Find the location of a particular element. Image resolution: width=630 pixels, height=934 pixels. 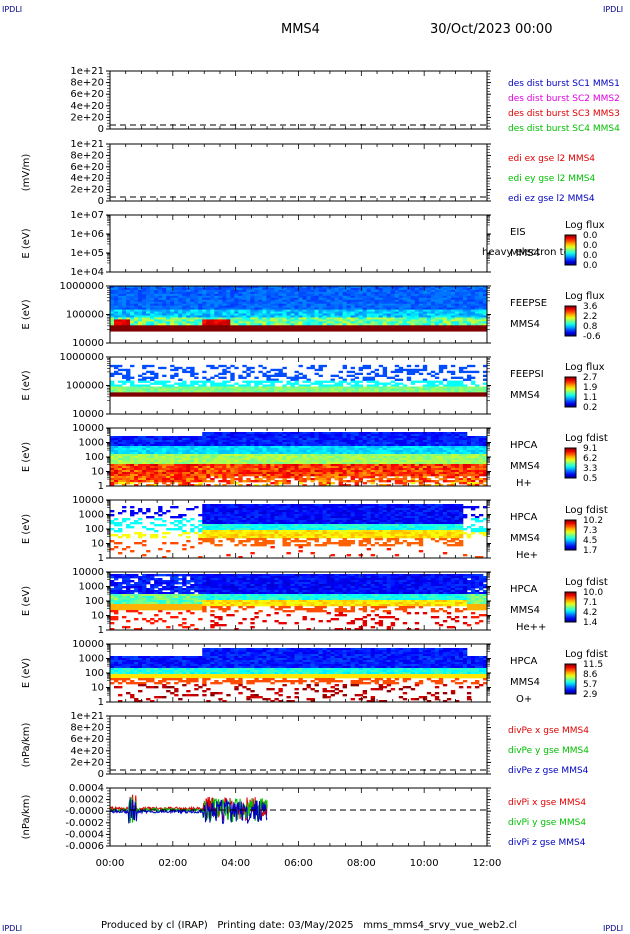

ytick-label-8-0: 10000 is located at coordinates (88, 644).